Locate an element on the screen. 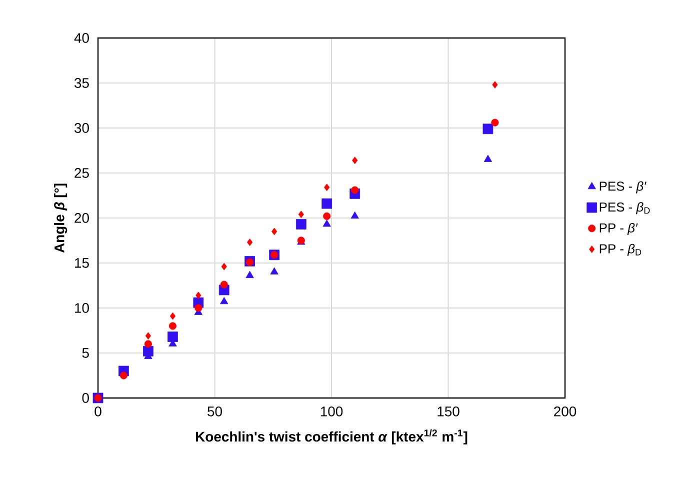 Image resolution: width=684 pixels, height=488 pixels. x-tick-label: 50 is located at coordinates (215, 411).